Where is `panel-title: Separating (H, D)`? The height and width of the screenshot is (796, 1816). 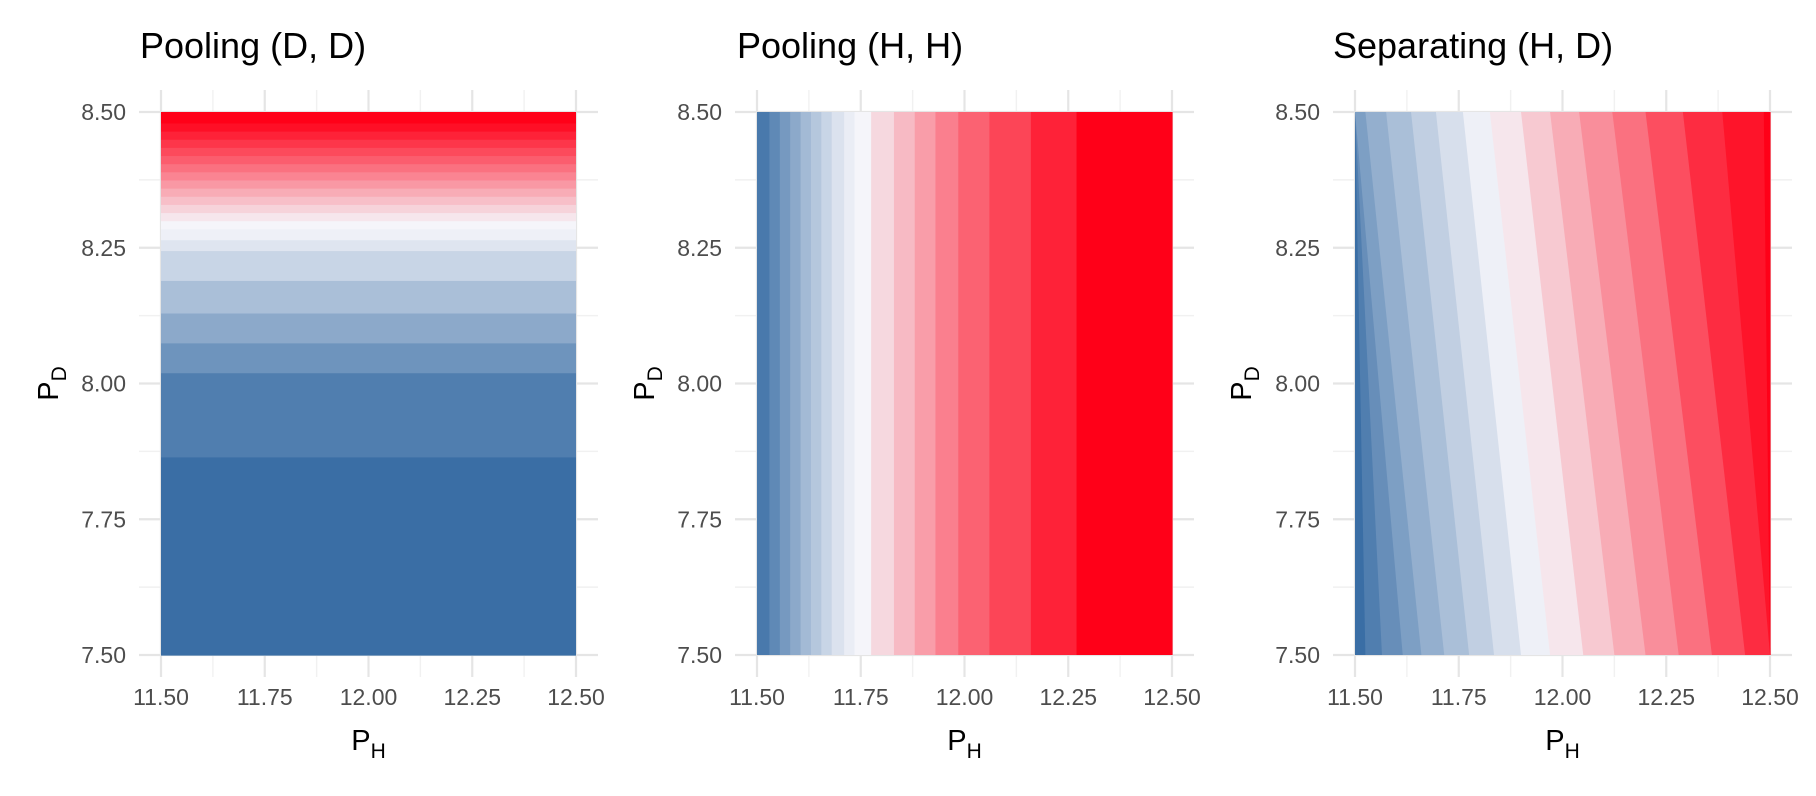
panel-title: Separating (H, D) is located at coordinates (1473, 45).